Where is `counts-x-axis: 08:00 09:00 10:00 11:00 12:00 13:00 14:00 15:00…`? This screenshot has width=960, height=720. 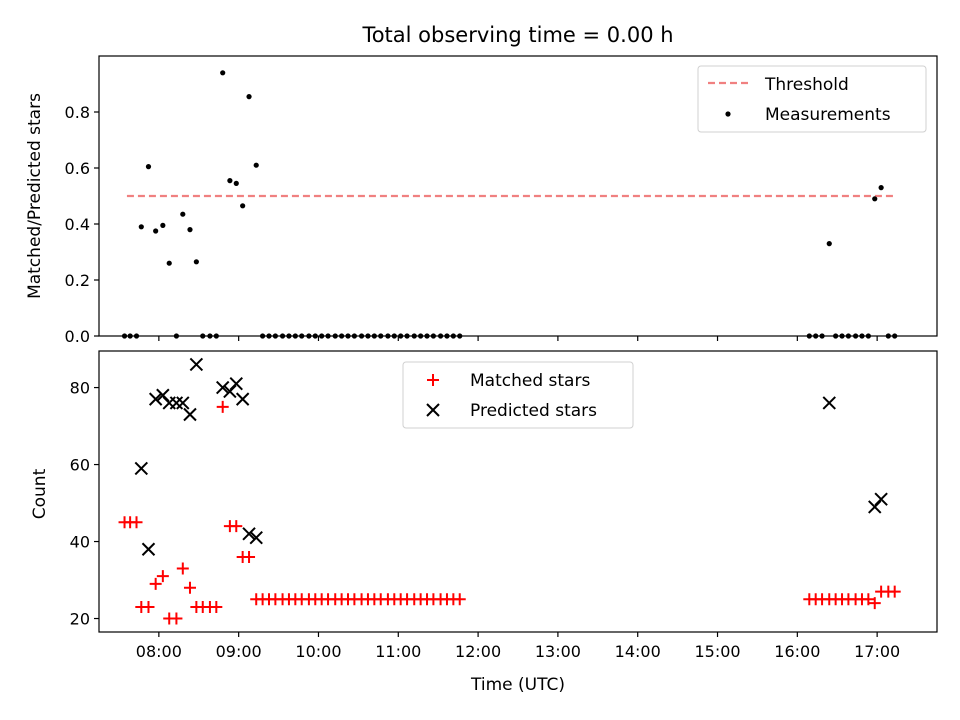
counts-x-axis: 08:00 09:00 10:00 11:00 12:00 13:00 14:00 15:00… is located at coordinates (518, 646).